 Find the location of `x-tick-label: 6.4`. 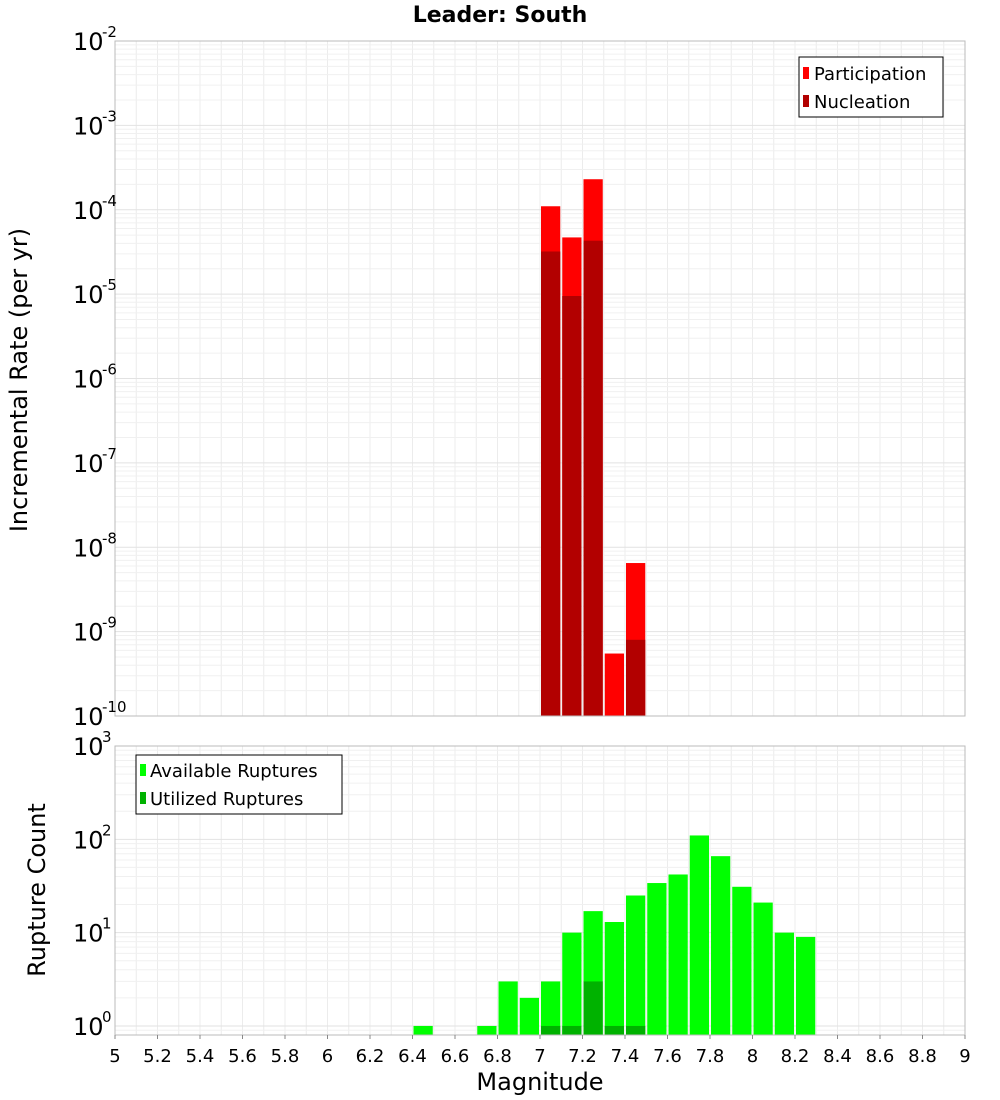

x-tick-label: 6.4 is located at coordinates (412, 1056).